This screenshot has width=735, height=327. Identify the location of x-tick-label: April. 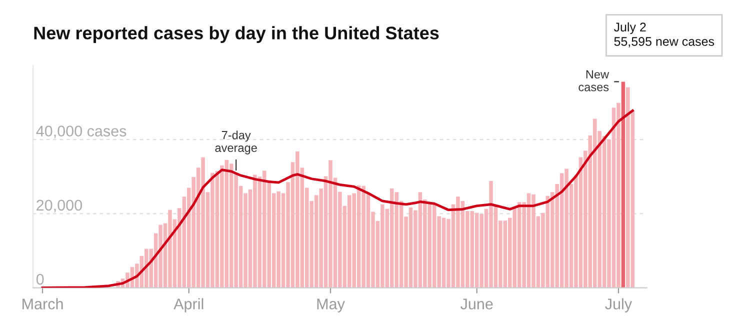
(189, 305).